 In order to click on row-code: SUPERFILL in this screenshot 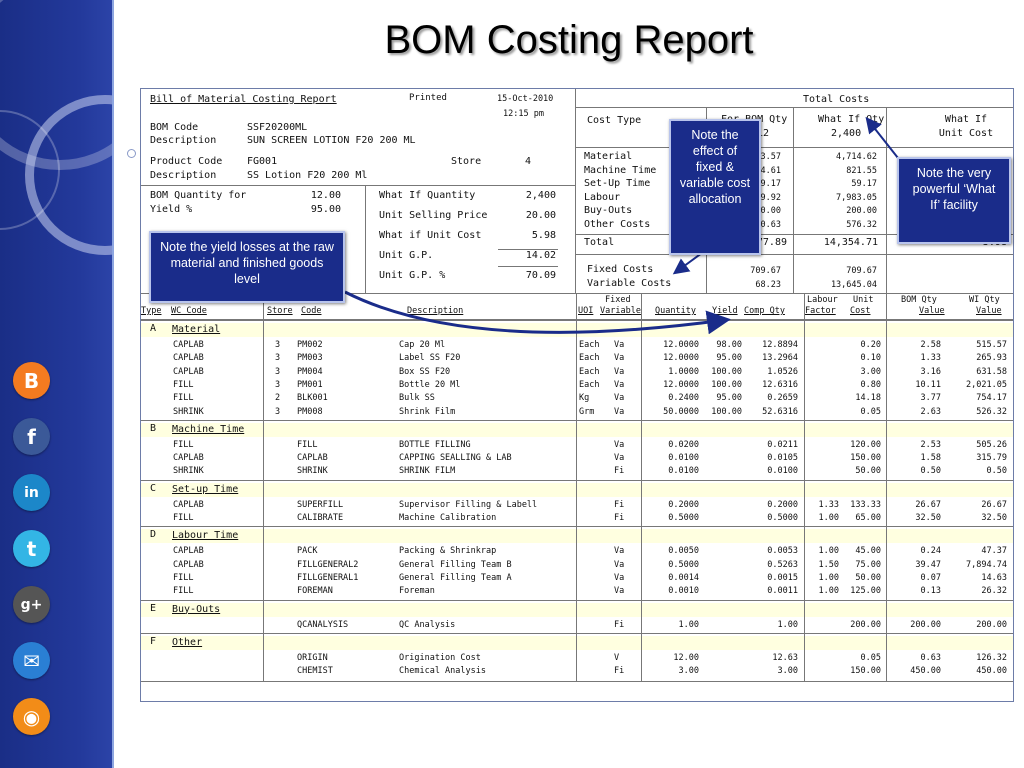, I will do `click(320, 504)`.